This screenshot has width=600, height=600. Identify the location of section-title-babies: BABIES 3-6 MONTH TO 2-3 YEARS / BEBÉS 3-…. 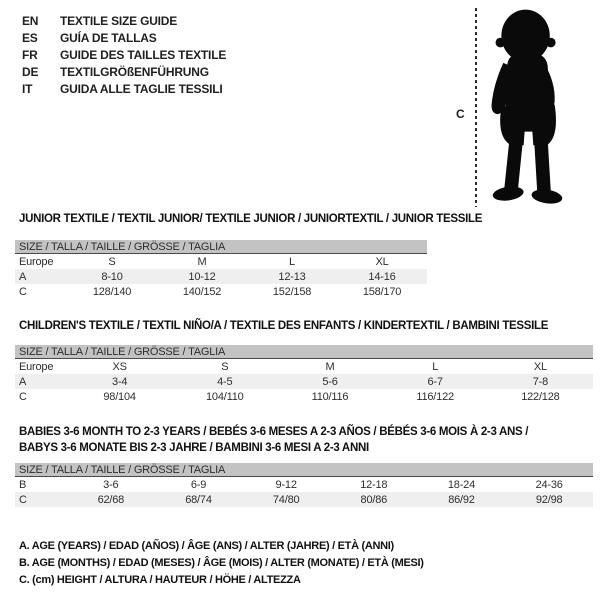
(274, 440).